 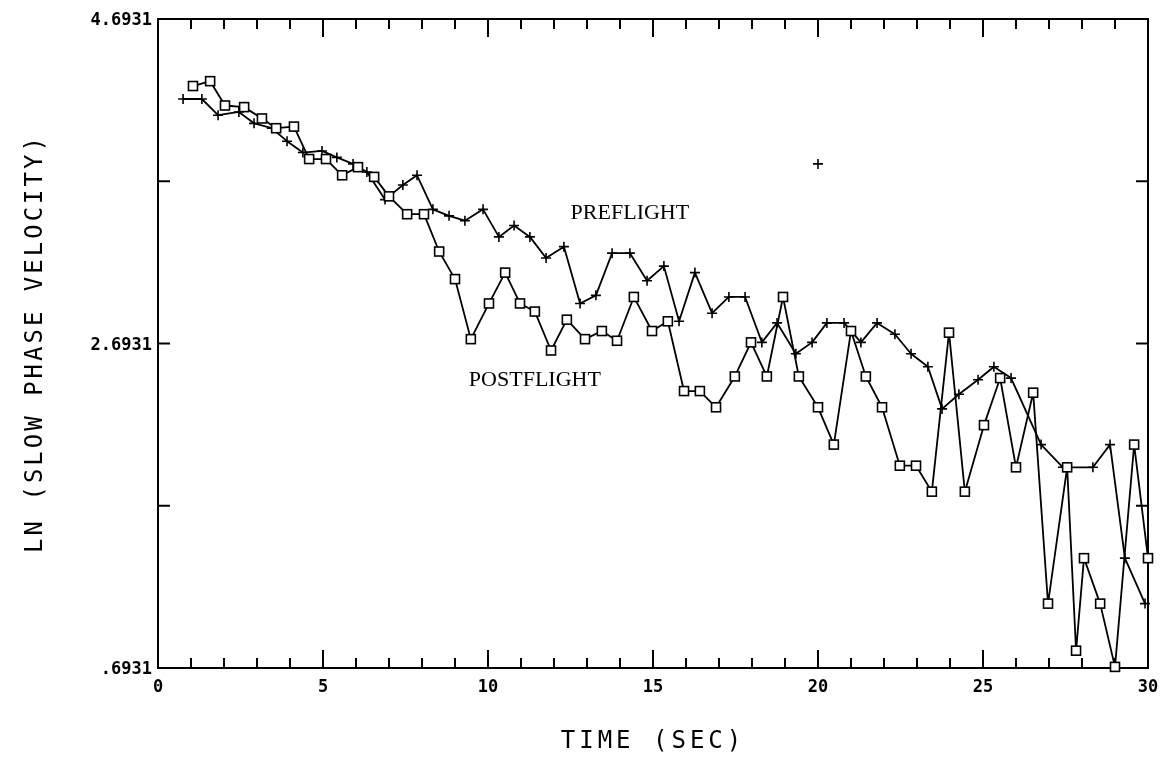 I want to click on y-tick-label: .6931, so click(x=126, y=668).